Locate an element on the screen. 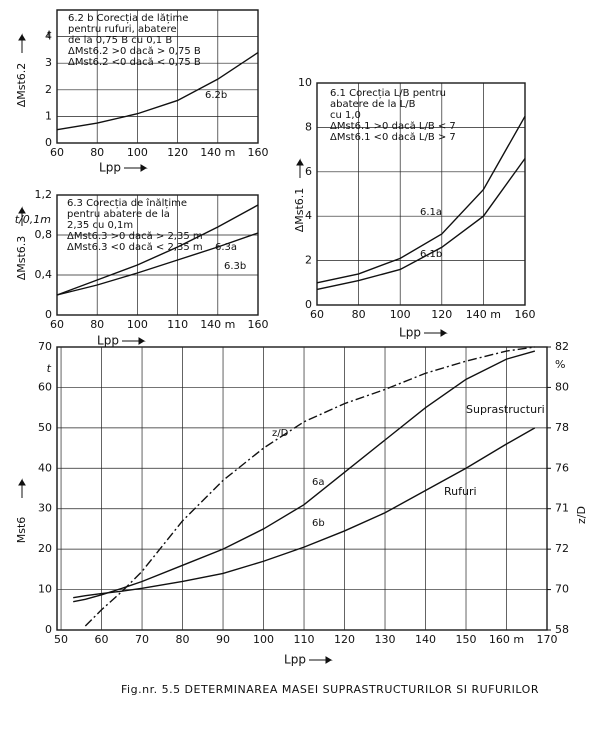  curve-label: 6b is located at coordinates (318, 523).